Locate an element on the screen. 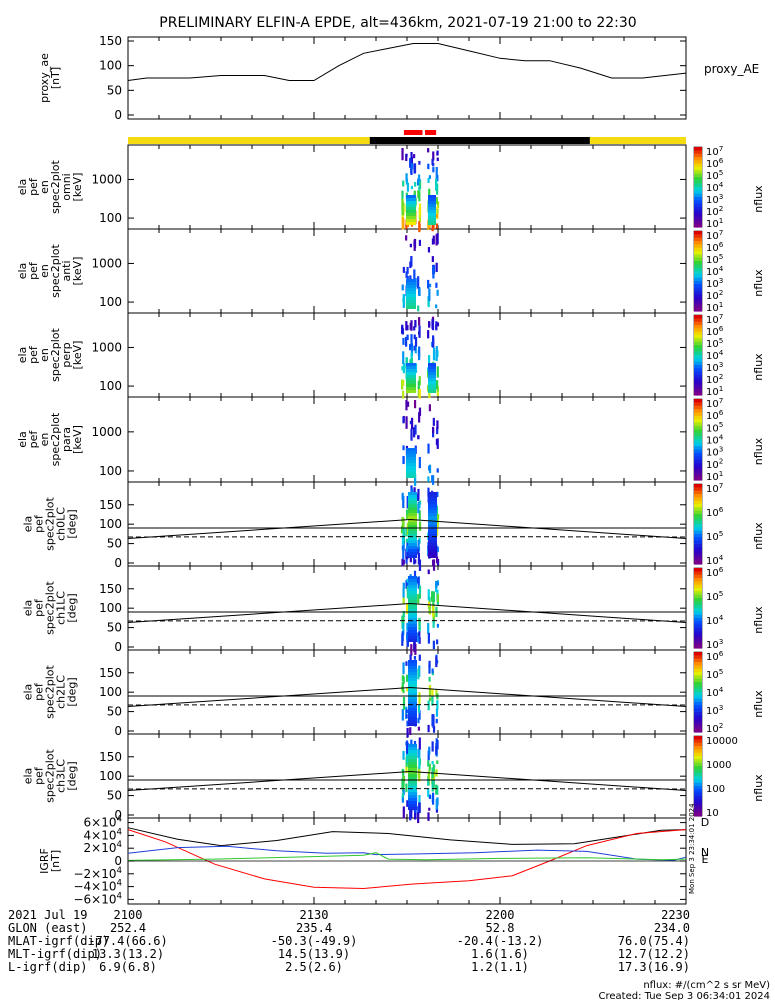 The height and width of the screenshot is (1000, 775). loss-cone-line is located at coordinates (407, 613).